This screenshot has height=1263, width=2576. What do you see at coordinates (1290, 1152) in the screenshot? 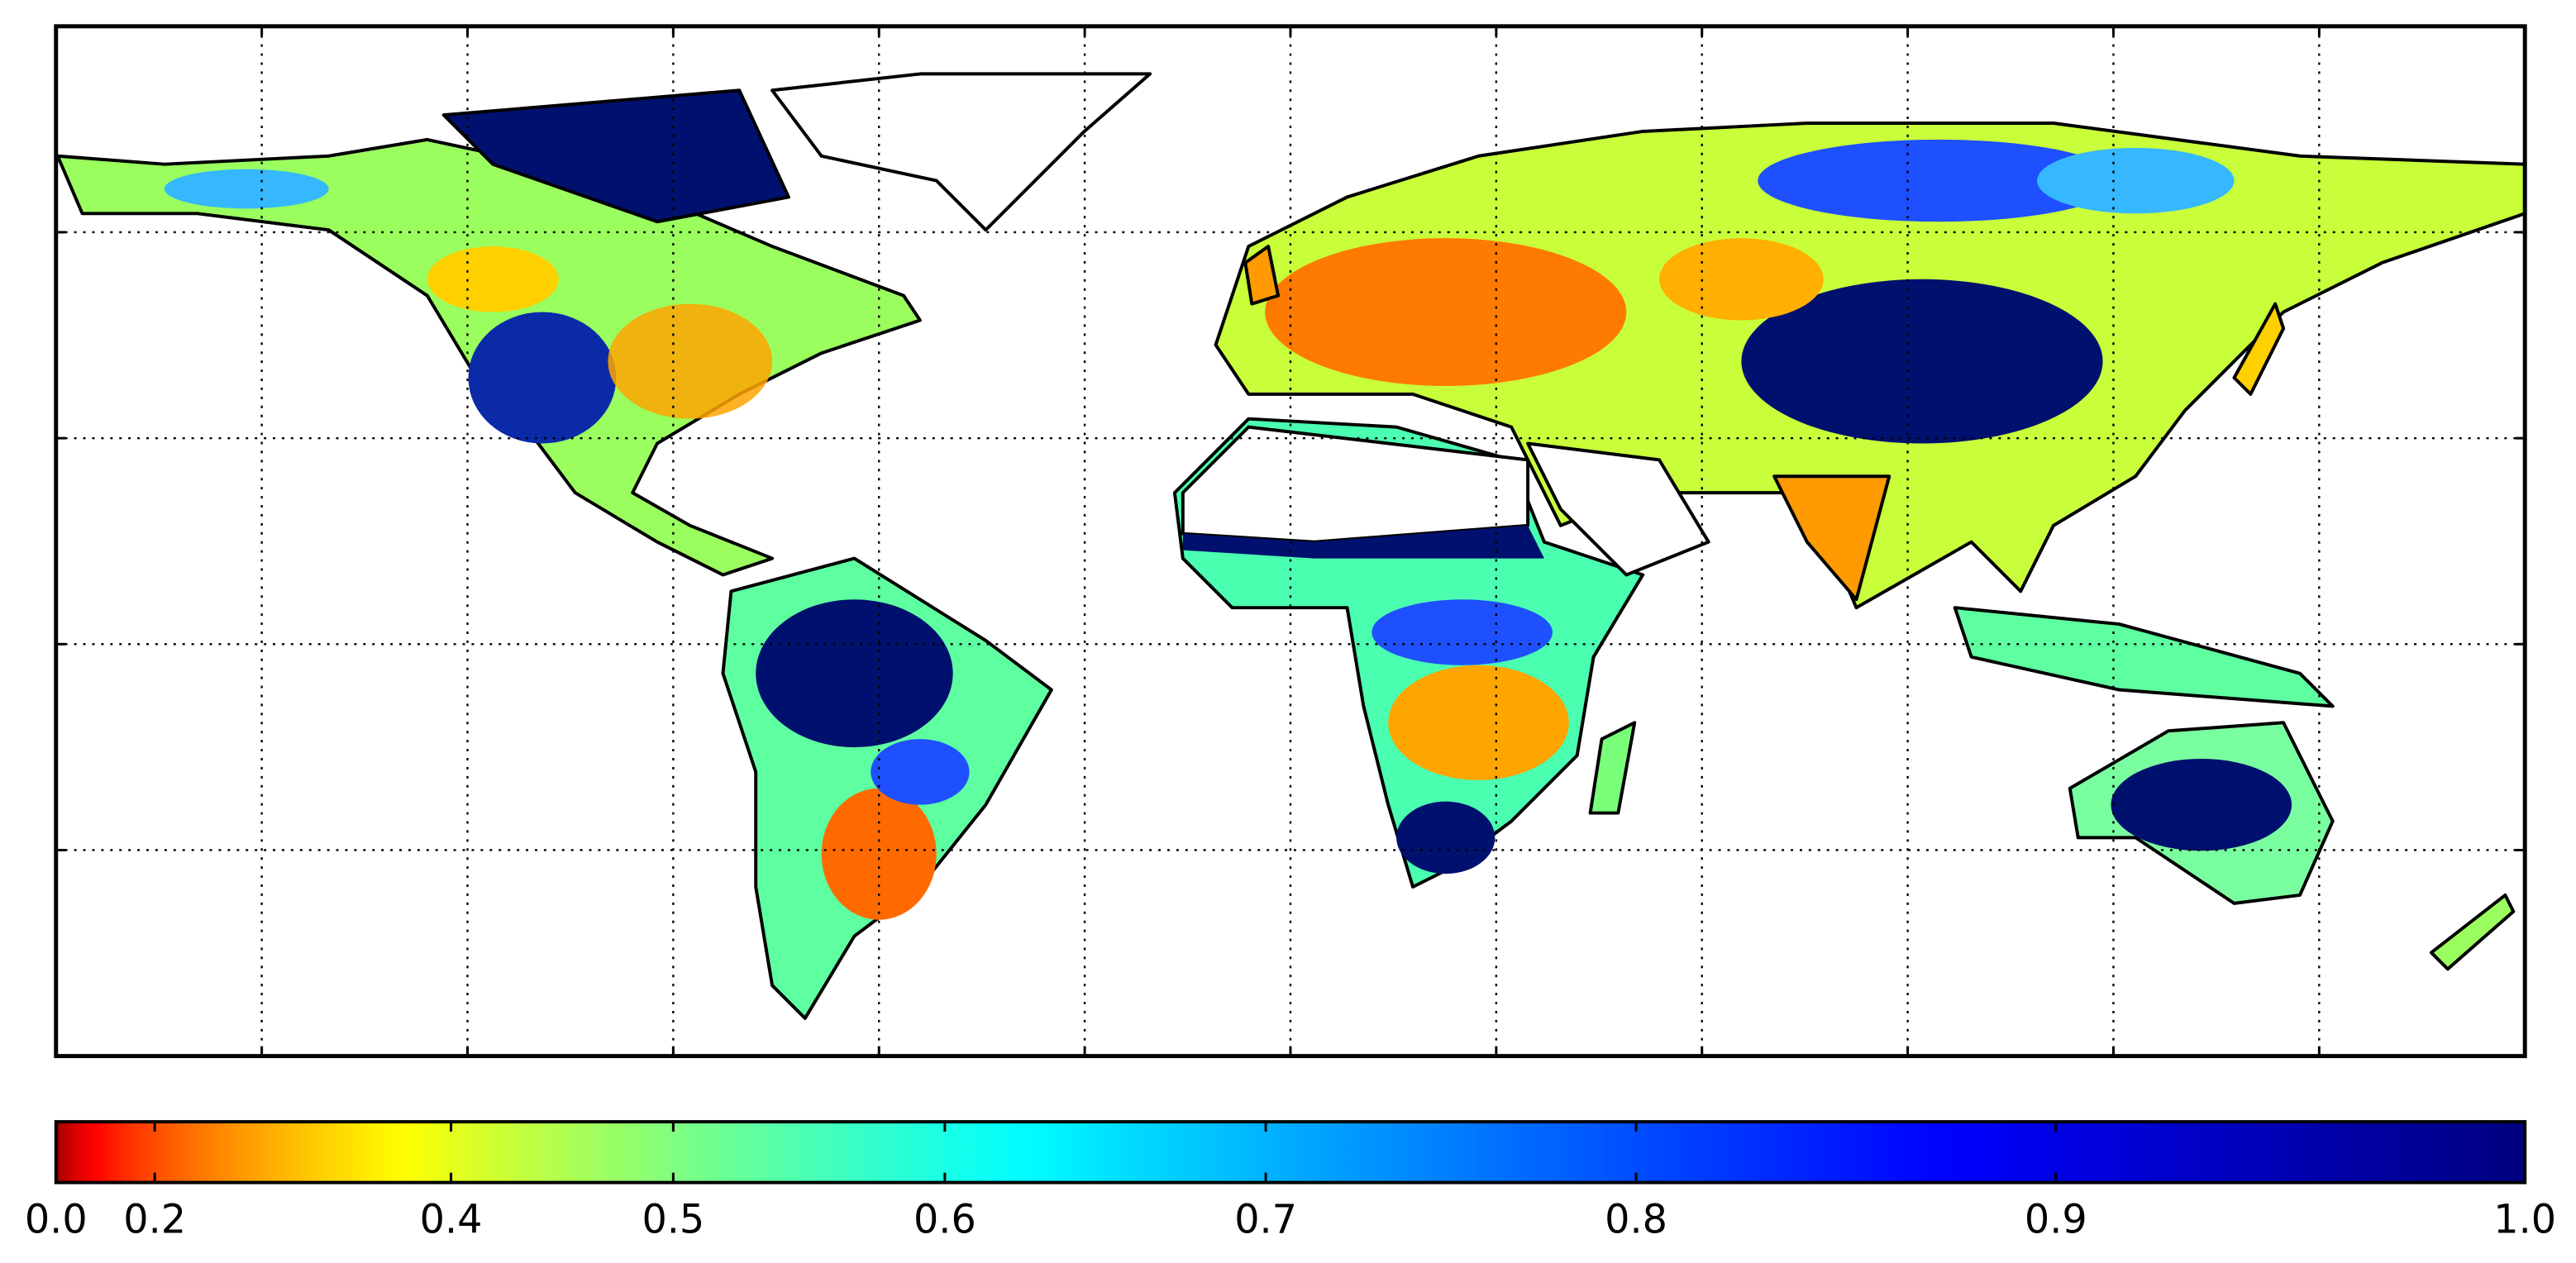
I see `colorbar` at bounding box center [1290, 1152].